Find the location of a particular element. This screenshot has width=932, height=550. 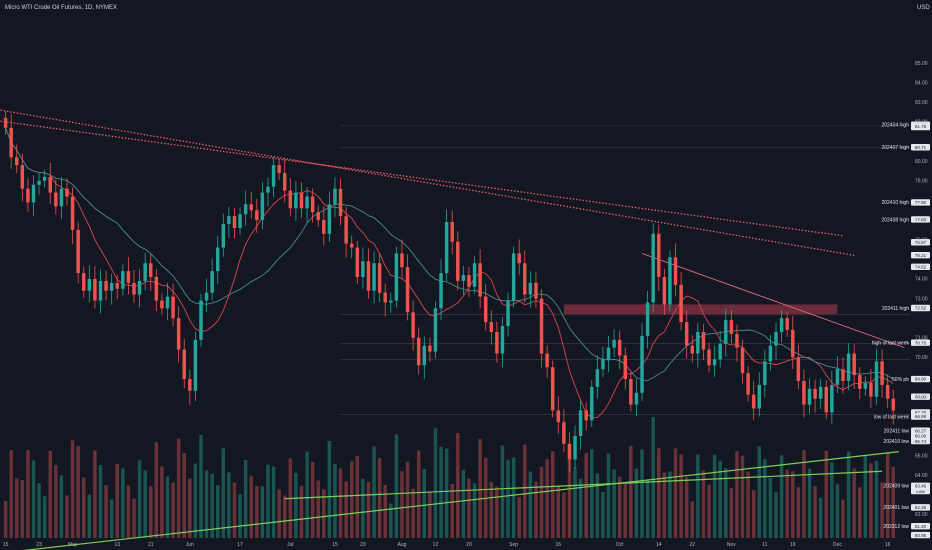

currency-label: USD is located at coordinates (923, 8).